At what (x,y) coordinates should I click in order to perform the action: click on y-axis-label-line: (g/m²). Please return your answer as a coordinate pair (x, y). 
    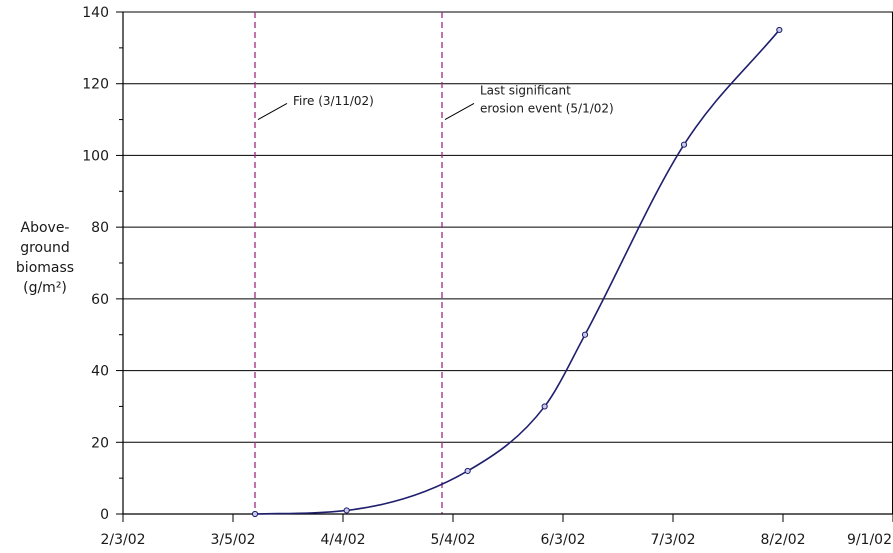
    Looking at the image, I should click on (45, 288).